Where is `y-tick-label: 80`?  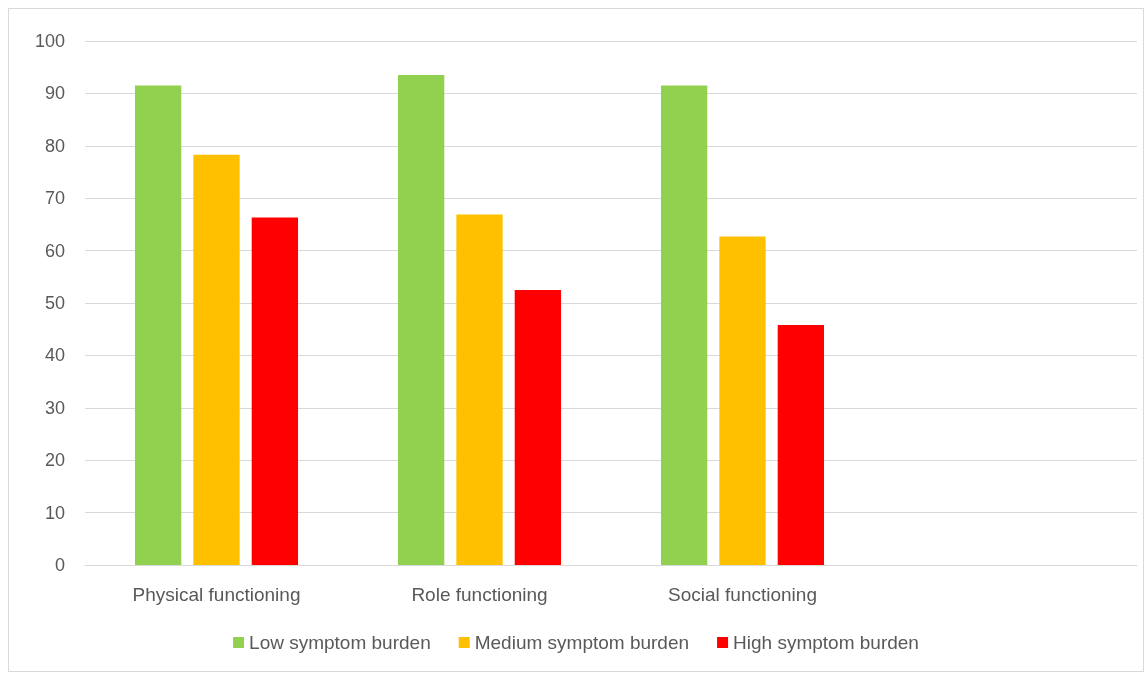 y-tick-label: 80 is located at coordinates (54, 145).